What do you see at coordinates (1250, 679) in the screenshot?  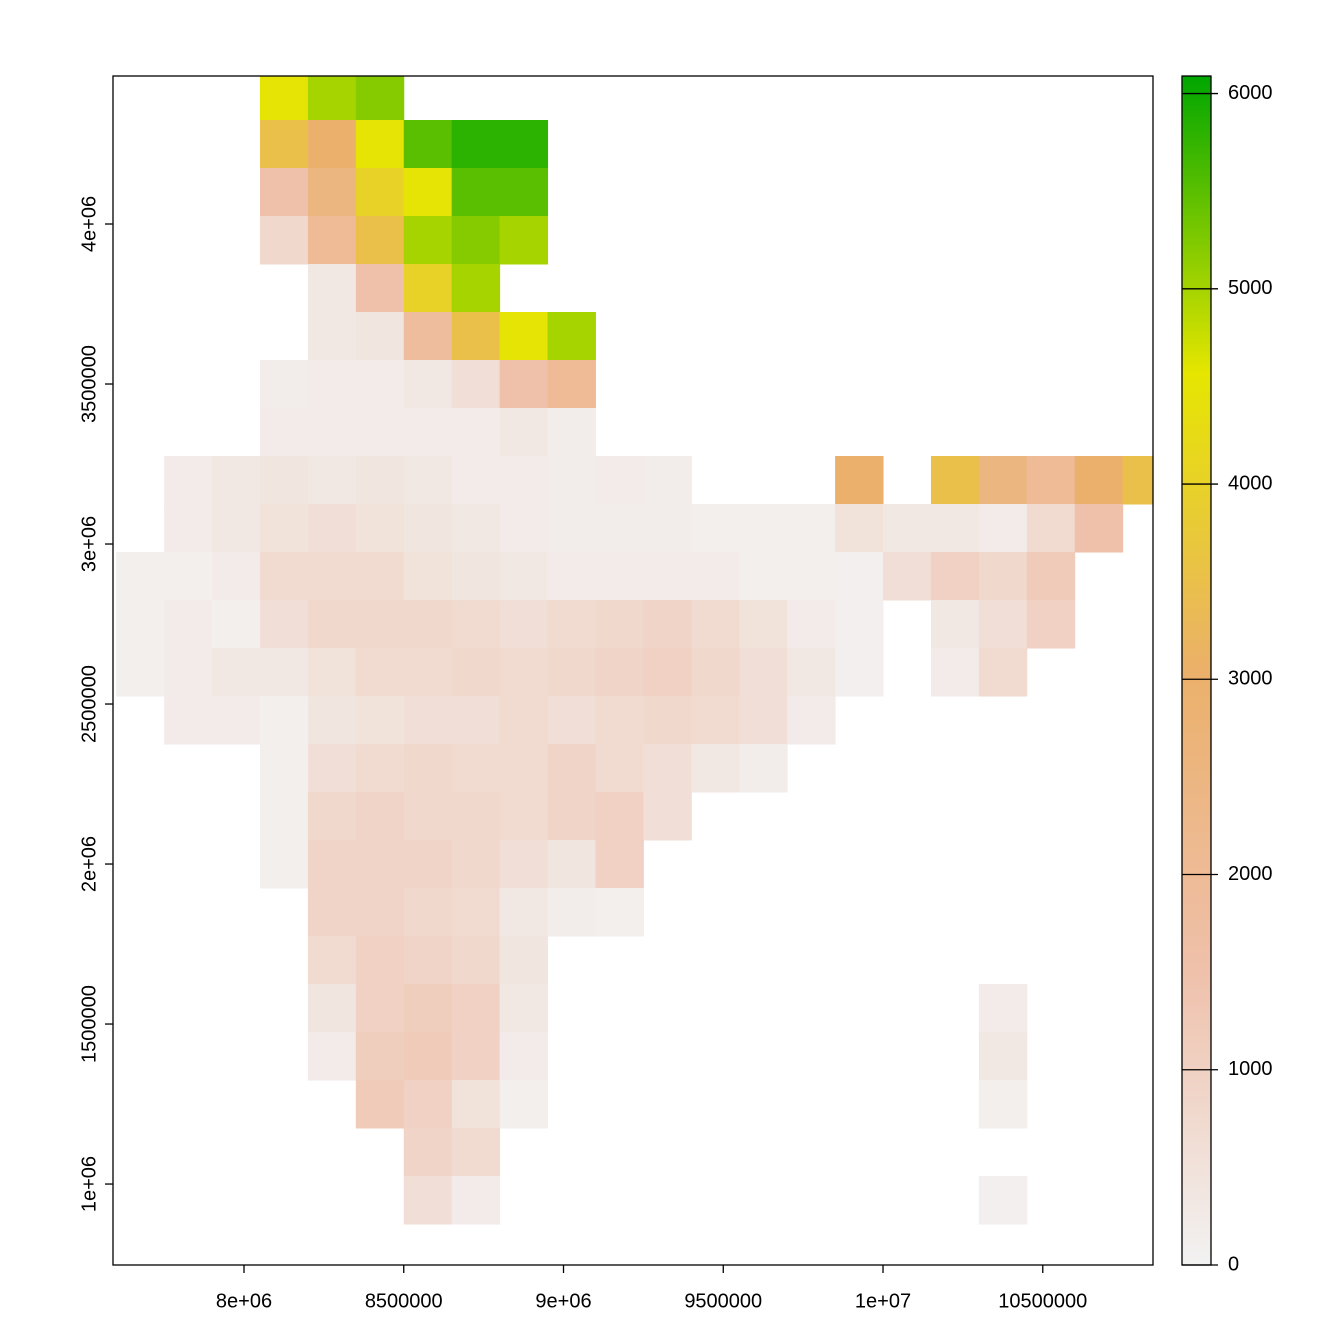 I see `legend-tick-label: 3000` at bounding box center [1250, 679].